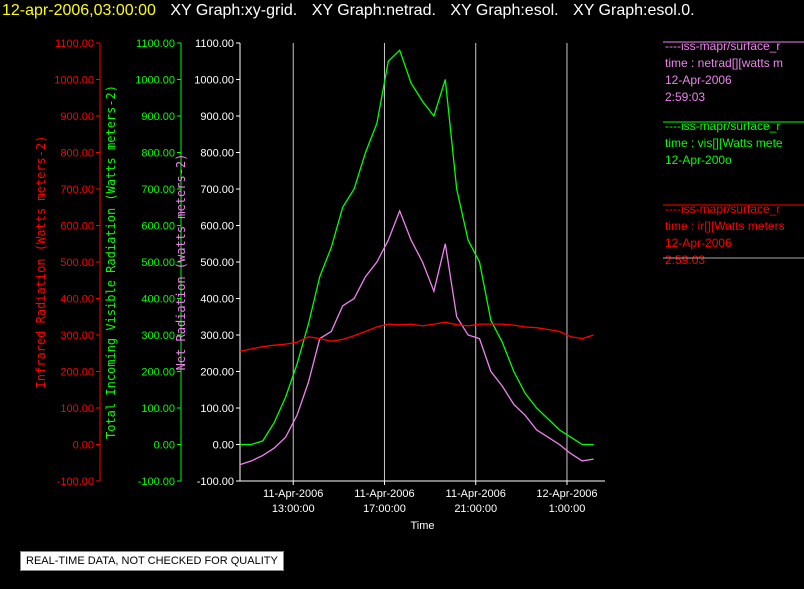 This screenshot has height=589, width=804. I want to click on legend-text-infrared: time : ir[][Watts meters, so click(725, 226).